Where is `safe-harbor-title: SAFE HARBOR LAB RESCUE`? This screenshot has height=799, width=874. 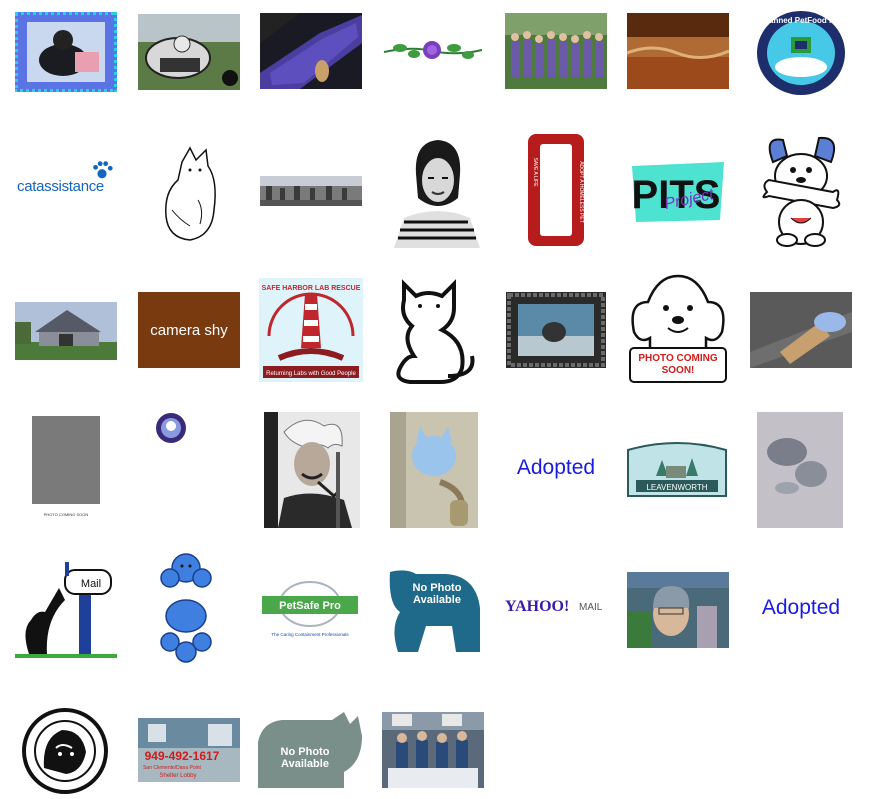 safe-harbor-title: SAFE HARBOR LAB RESCUE is located at coordinates (311, 288).